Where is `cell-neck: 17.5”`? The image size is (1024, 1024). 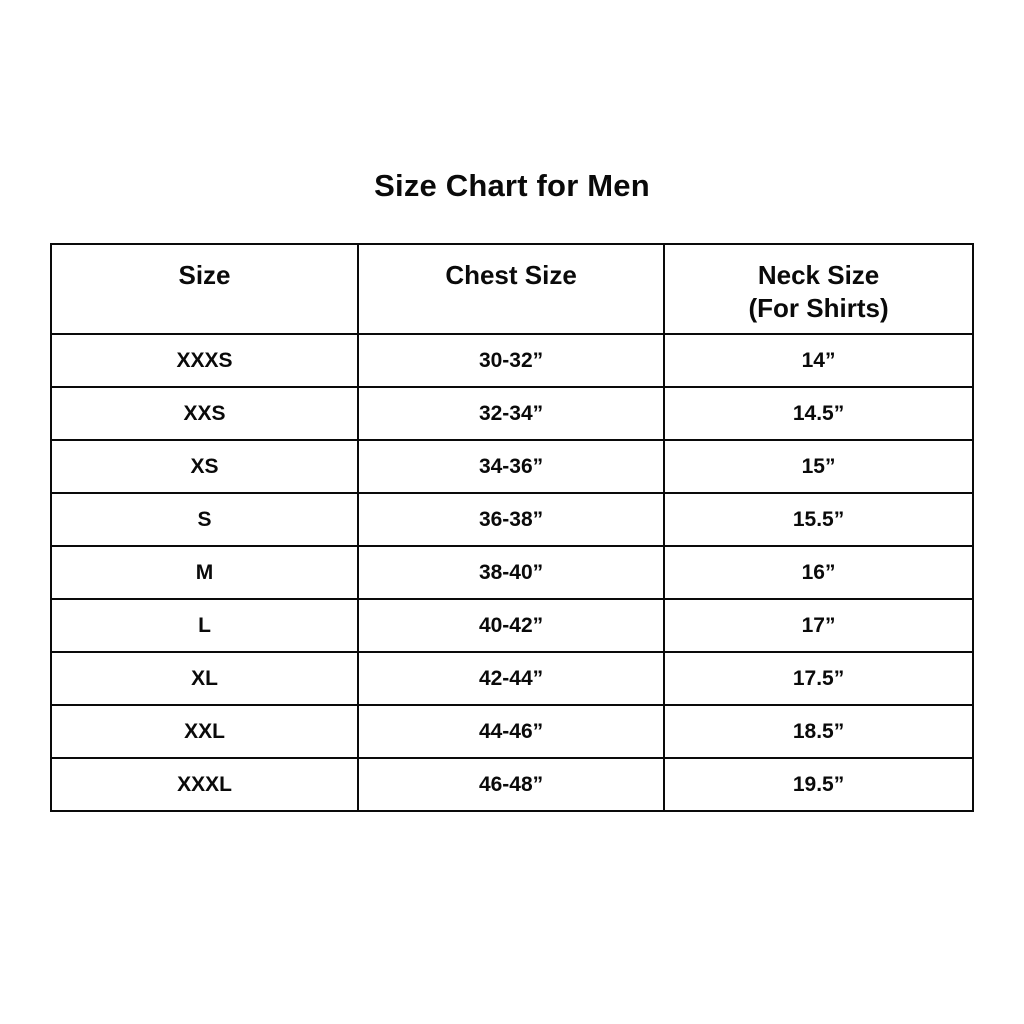
cell-neck: 17.5” is located at coordinates (818, 678).